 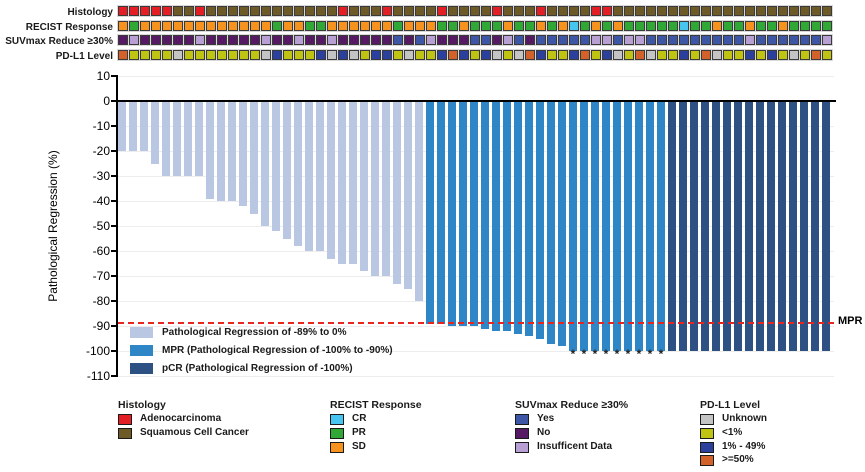 I want to click on legend-swatch-pcr, so click(x=141, y=368).